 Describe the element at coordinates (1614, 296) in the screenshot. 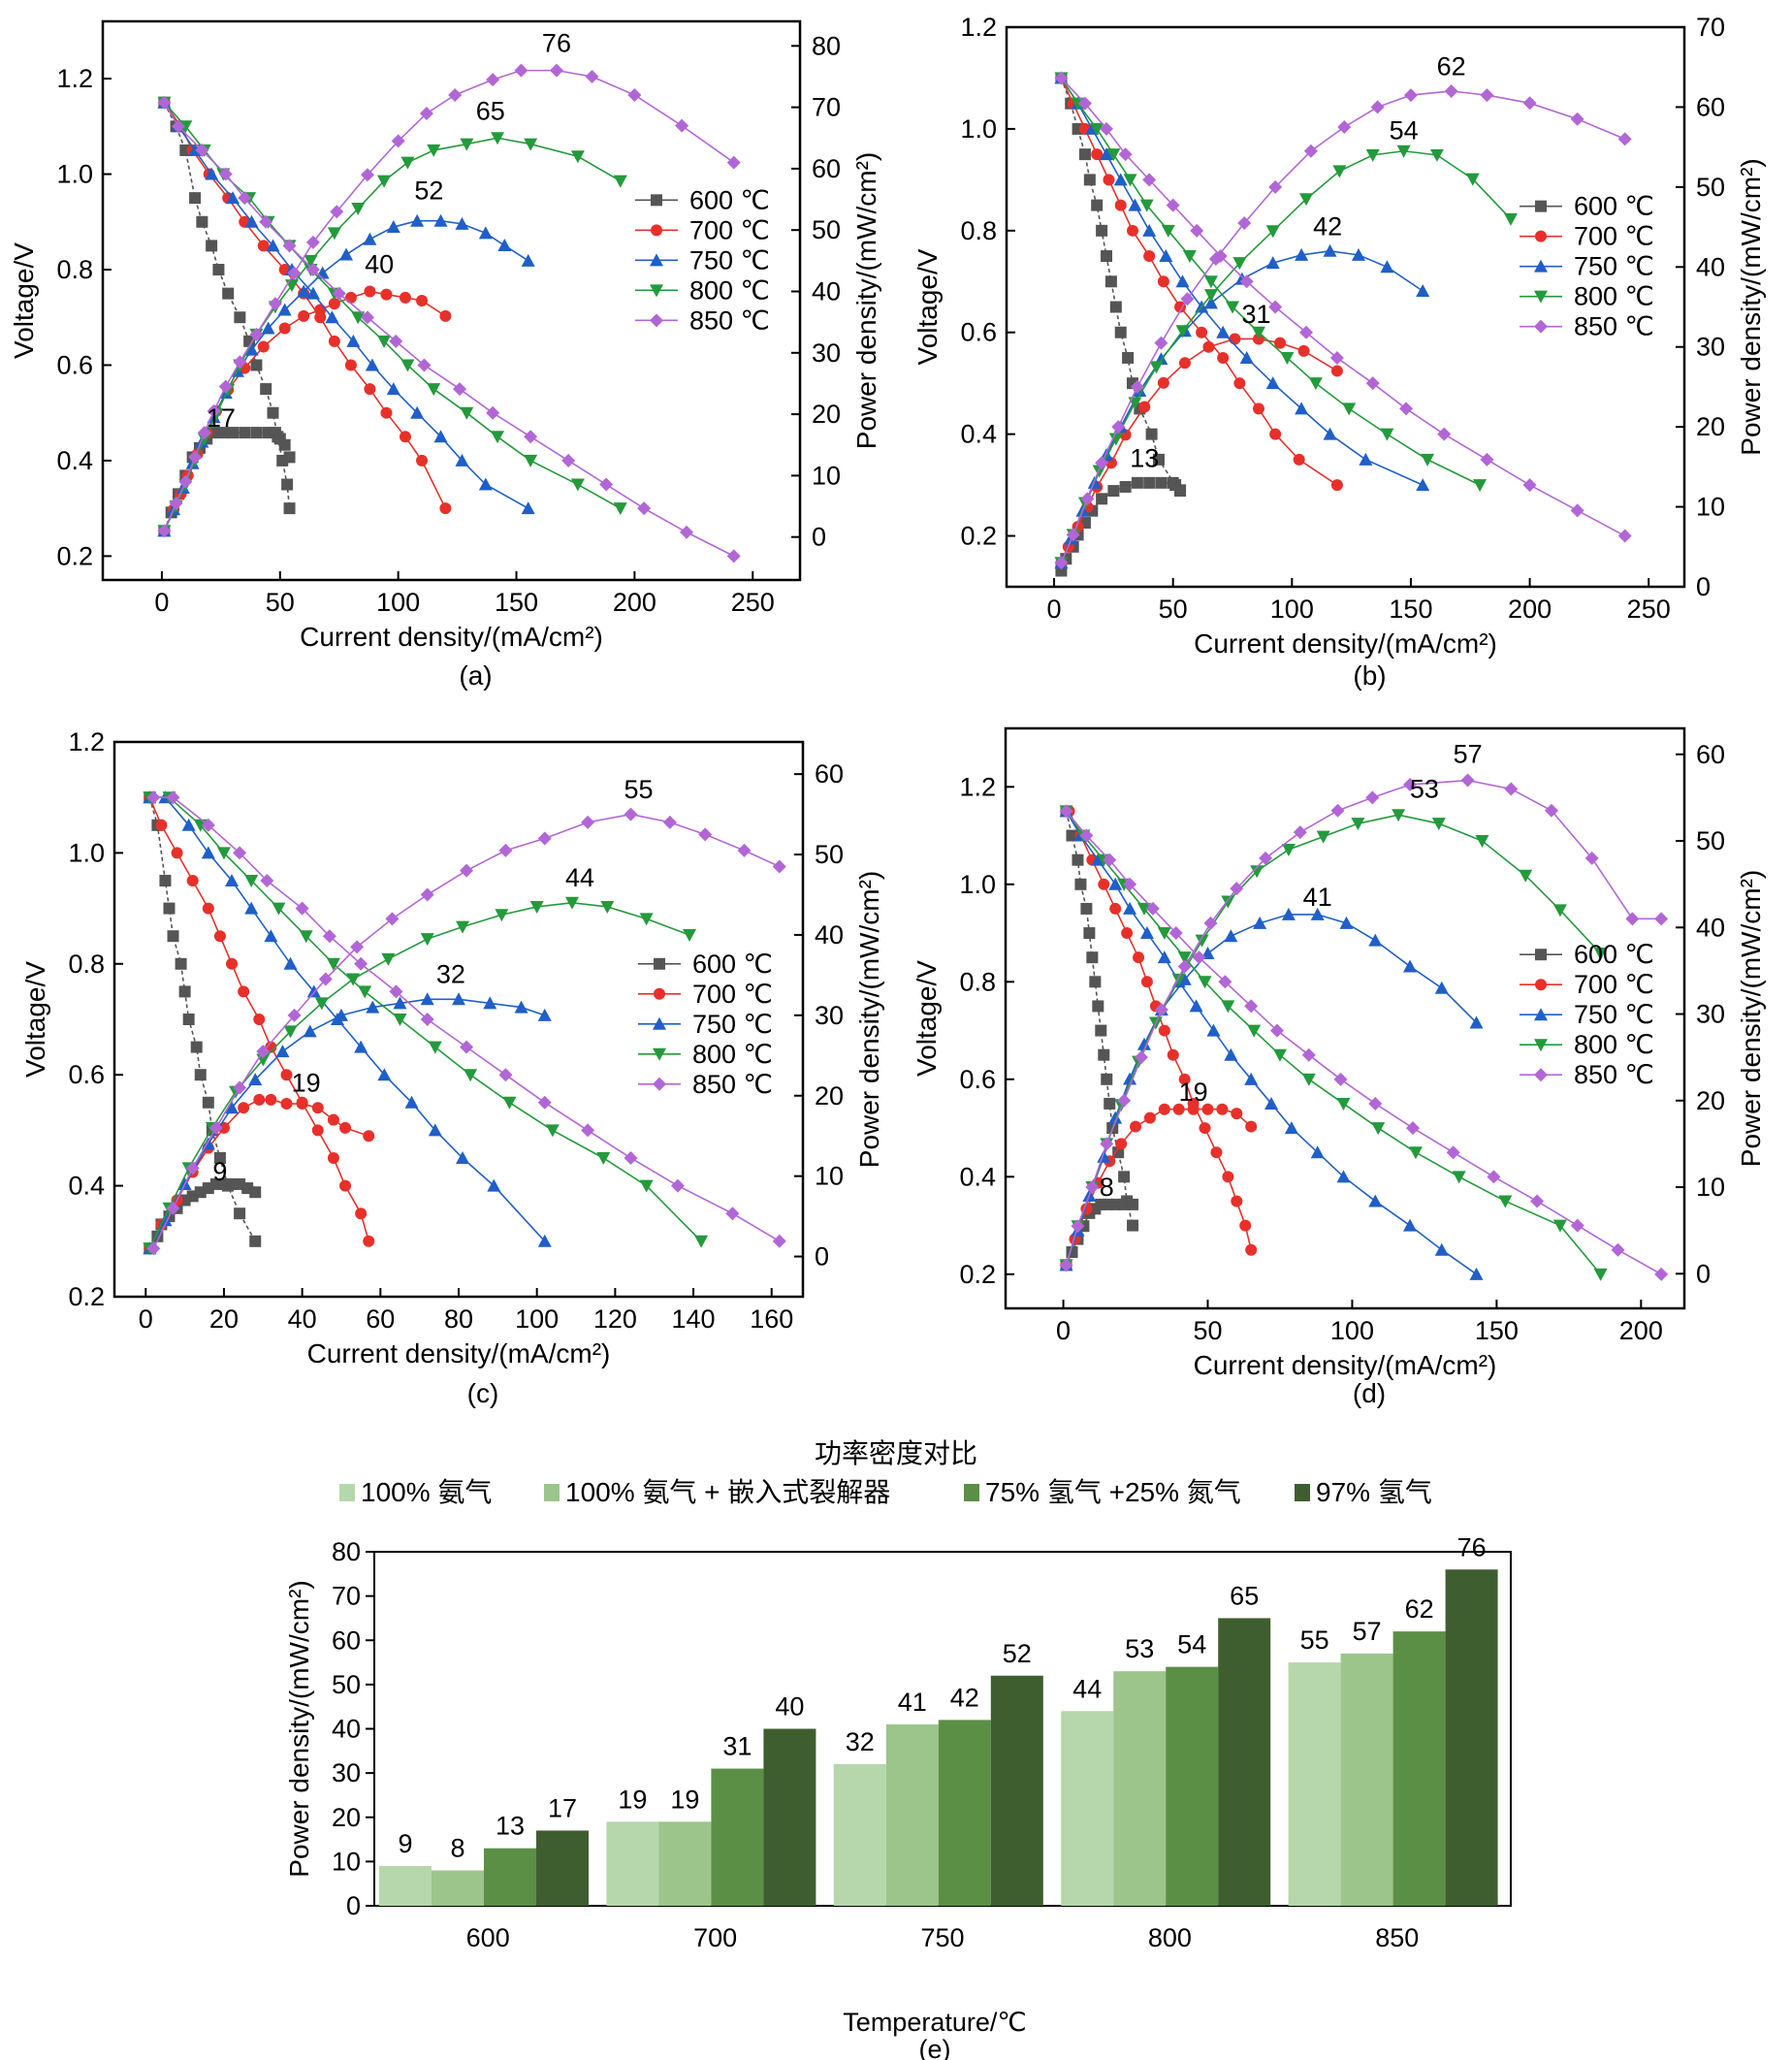

I see `legend-label: 800 ℃` at that location.